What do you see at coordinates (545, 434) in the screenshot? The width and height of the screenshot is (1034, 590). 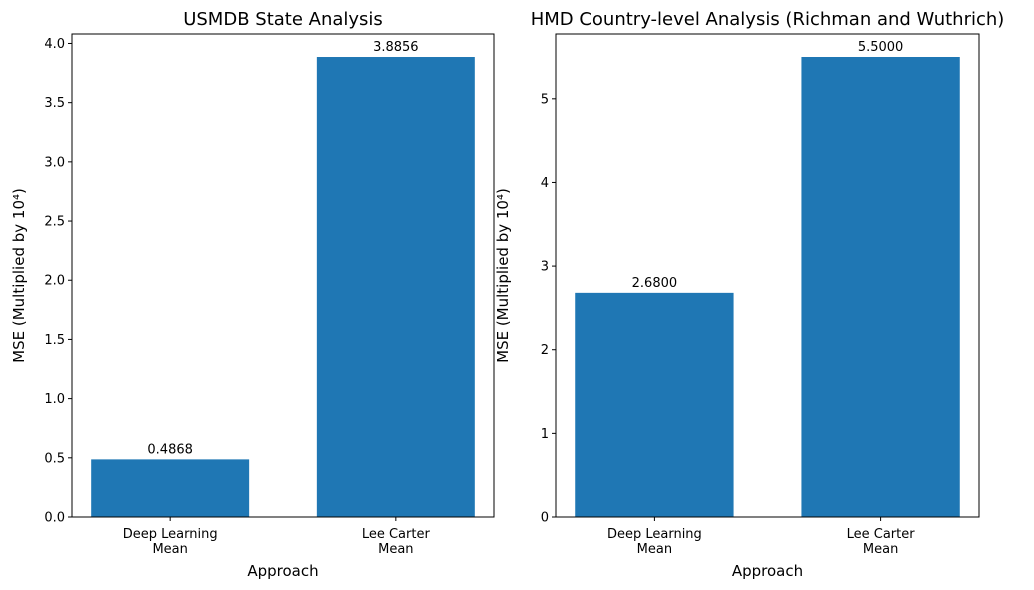 I see `y-tick-label: 1` at bounding box center [545, 434].